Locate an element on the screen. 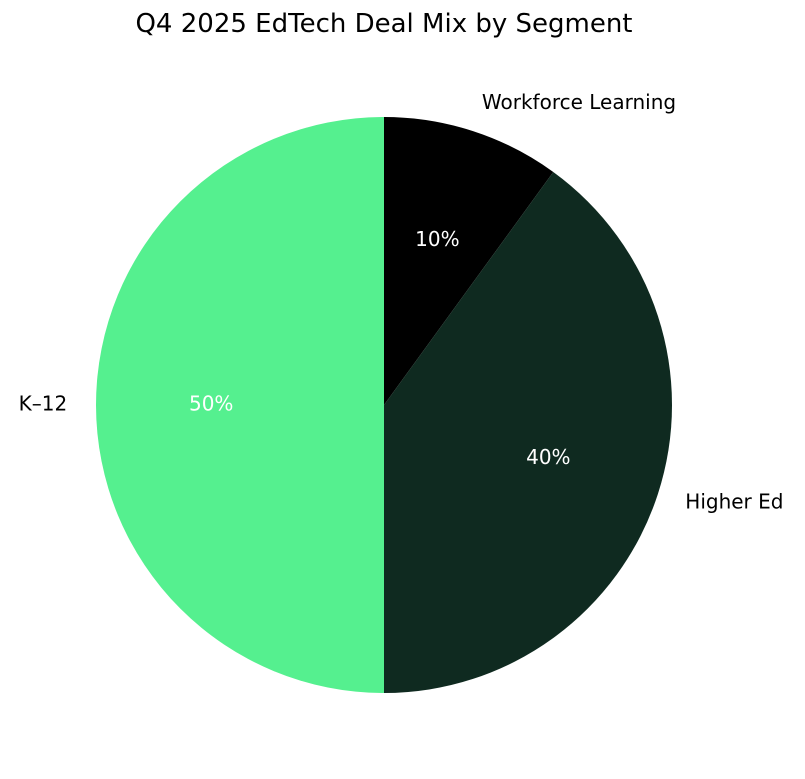 Image resolution: width=805 pixels, height=779 pixels. chart-title: Q4 2025 EdTech Deal Mix by Segment is located at coordinates (383, 24).